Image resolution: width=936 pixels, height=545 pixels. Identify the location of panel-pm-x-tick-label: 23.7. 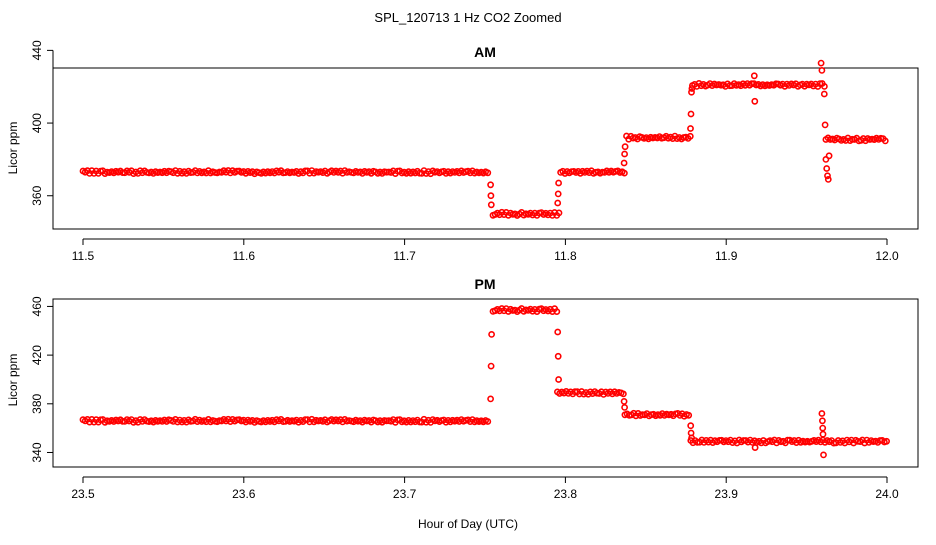
(405, 494).